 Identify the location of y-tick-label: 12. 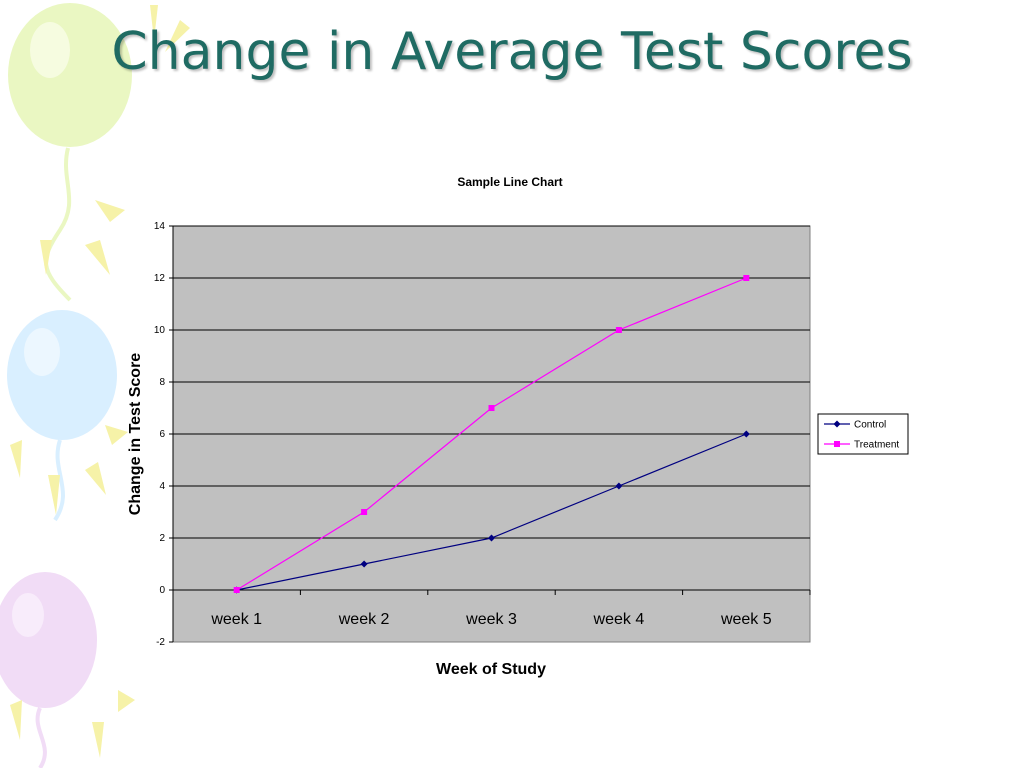
(160, 278).